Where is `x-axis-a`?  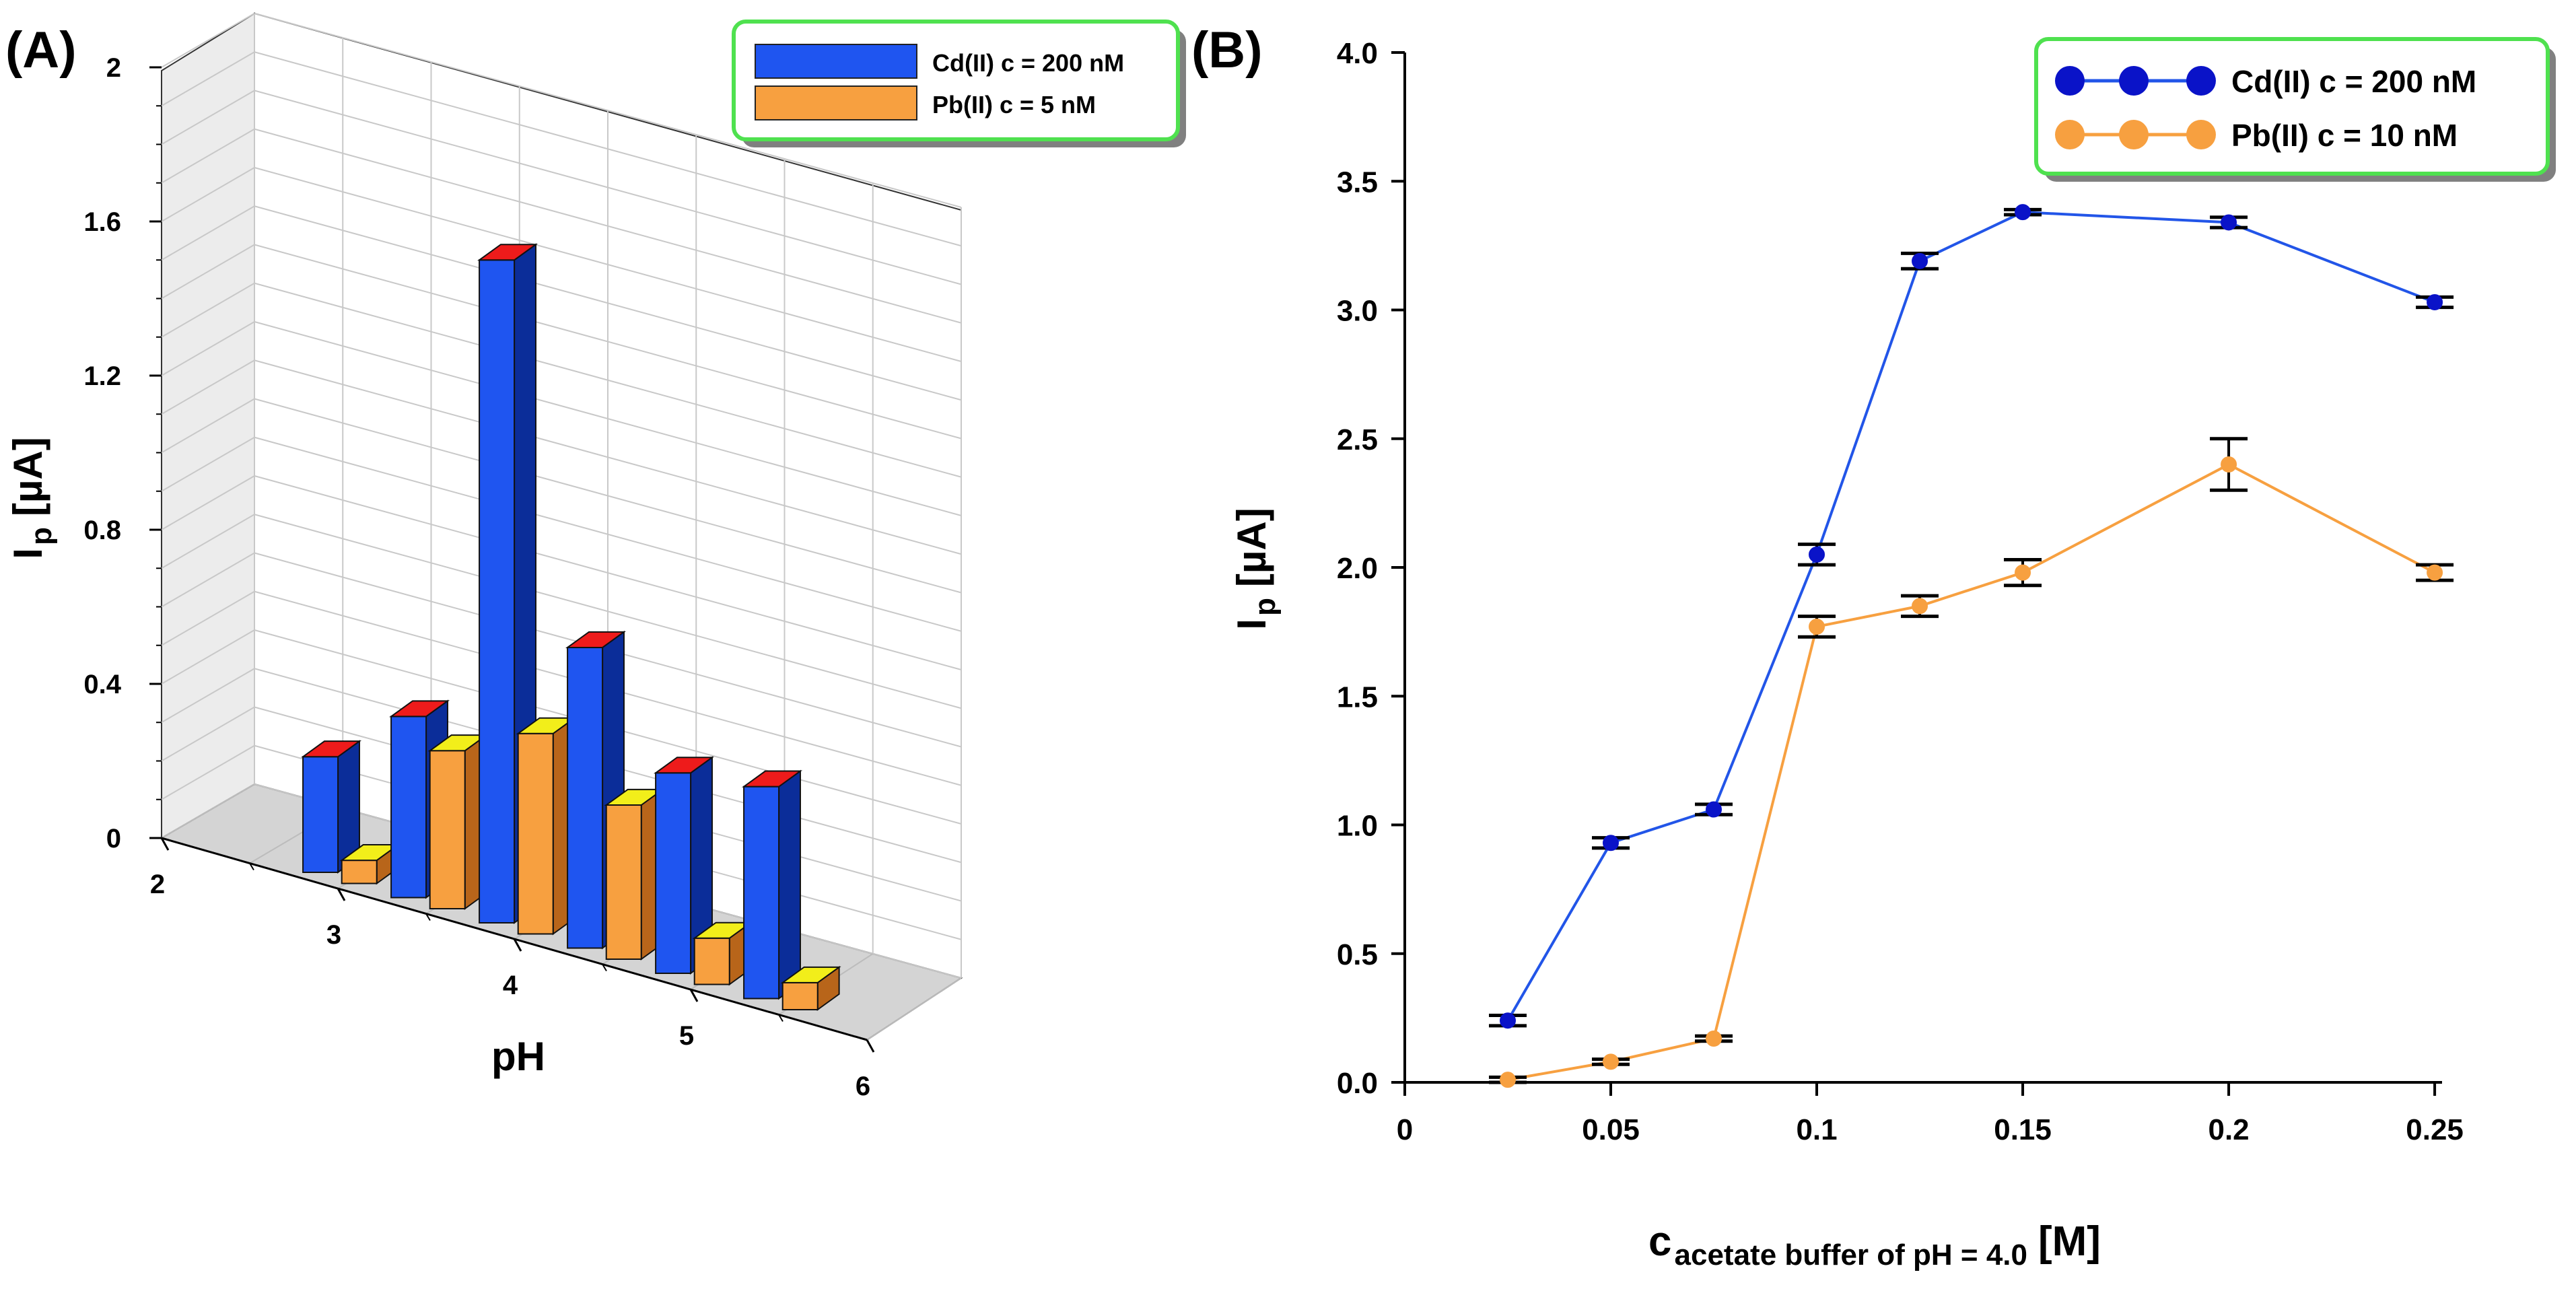 x-axis-a is located at coordinates (514, 939).